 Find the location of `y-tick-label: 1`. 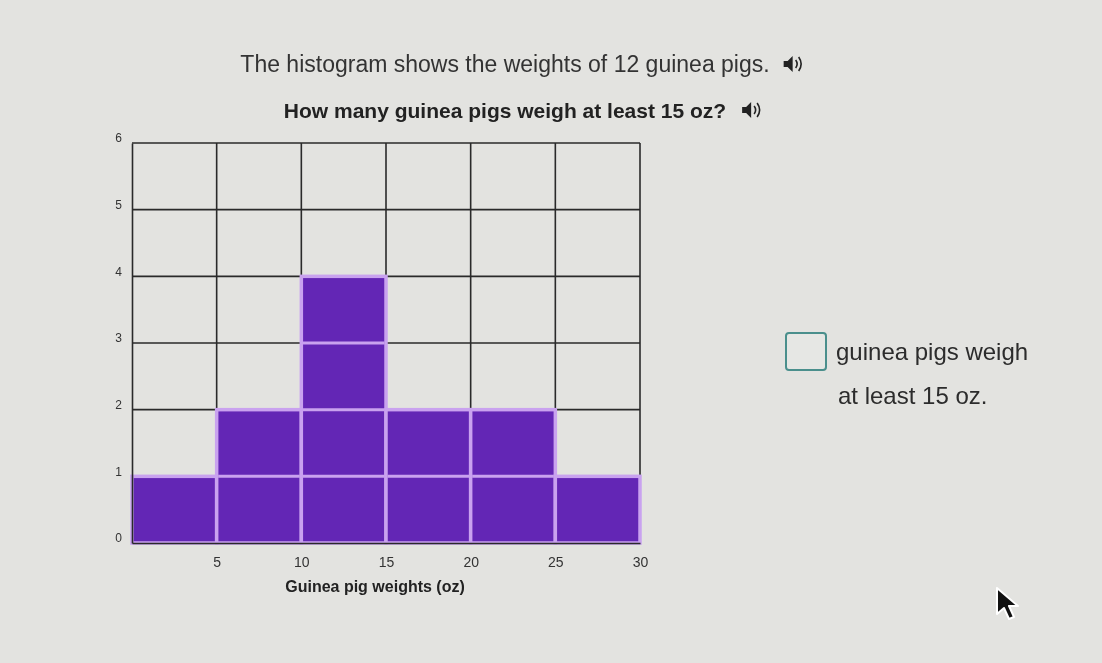

y-tick-label: 1 is located at coordinates (119, 471).